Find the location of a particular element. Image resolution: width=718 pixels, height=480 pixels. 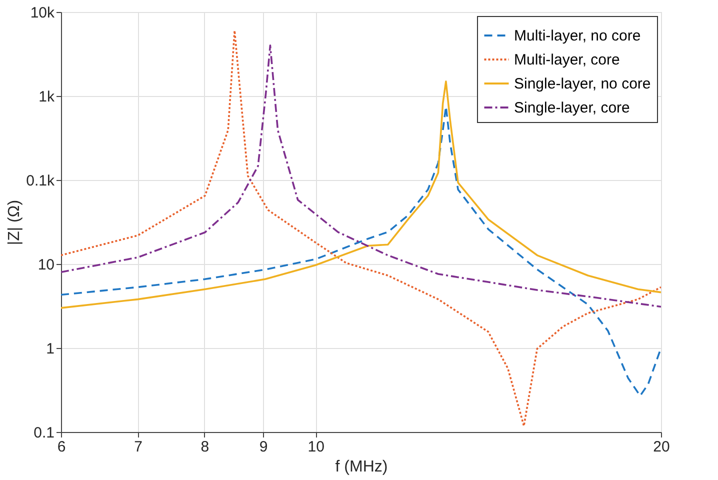

x-axis-title: f (MHz) is located at coordinates (361, 467).